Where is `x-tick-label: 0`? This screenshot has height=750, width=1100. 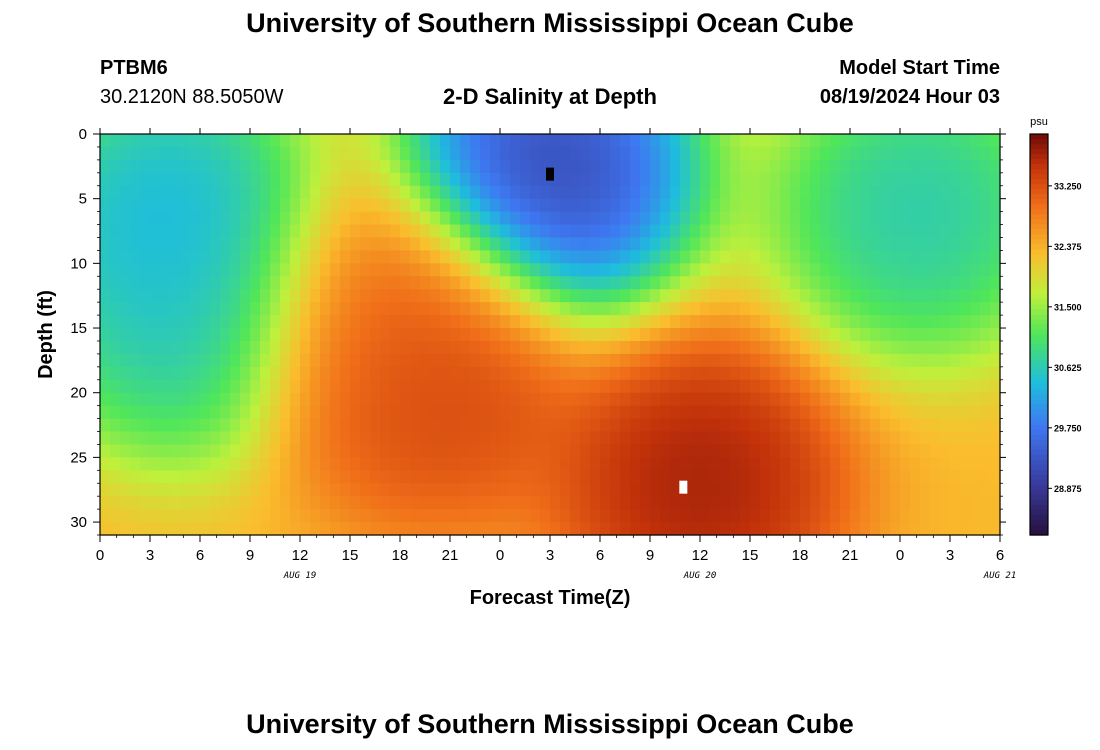
x-tick-label: 0 is located at coordinates (100, 555).